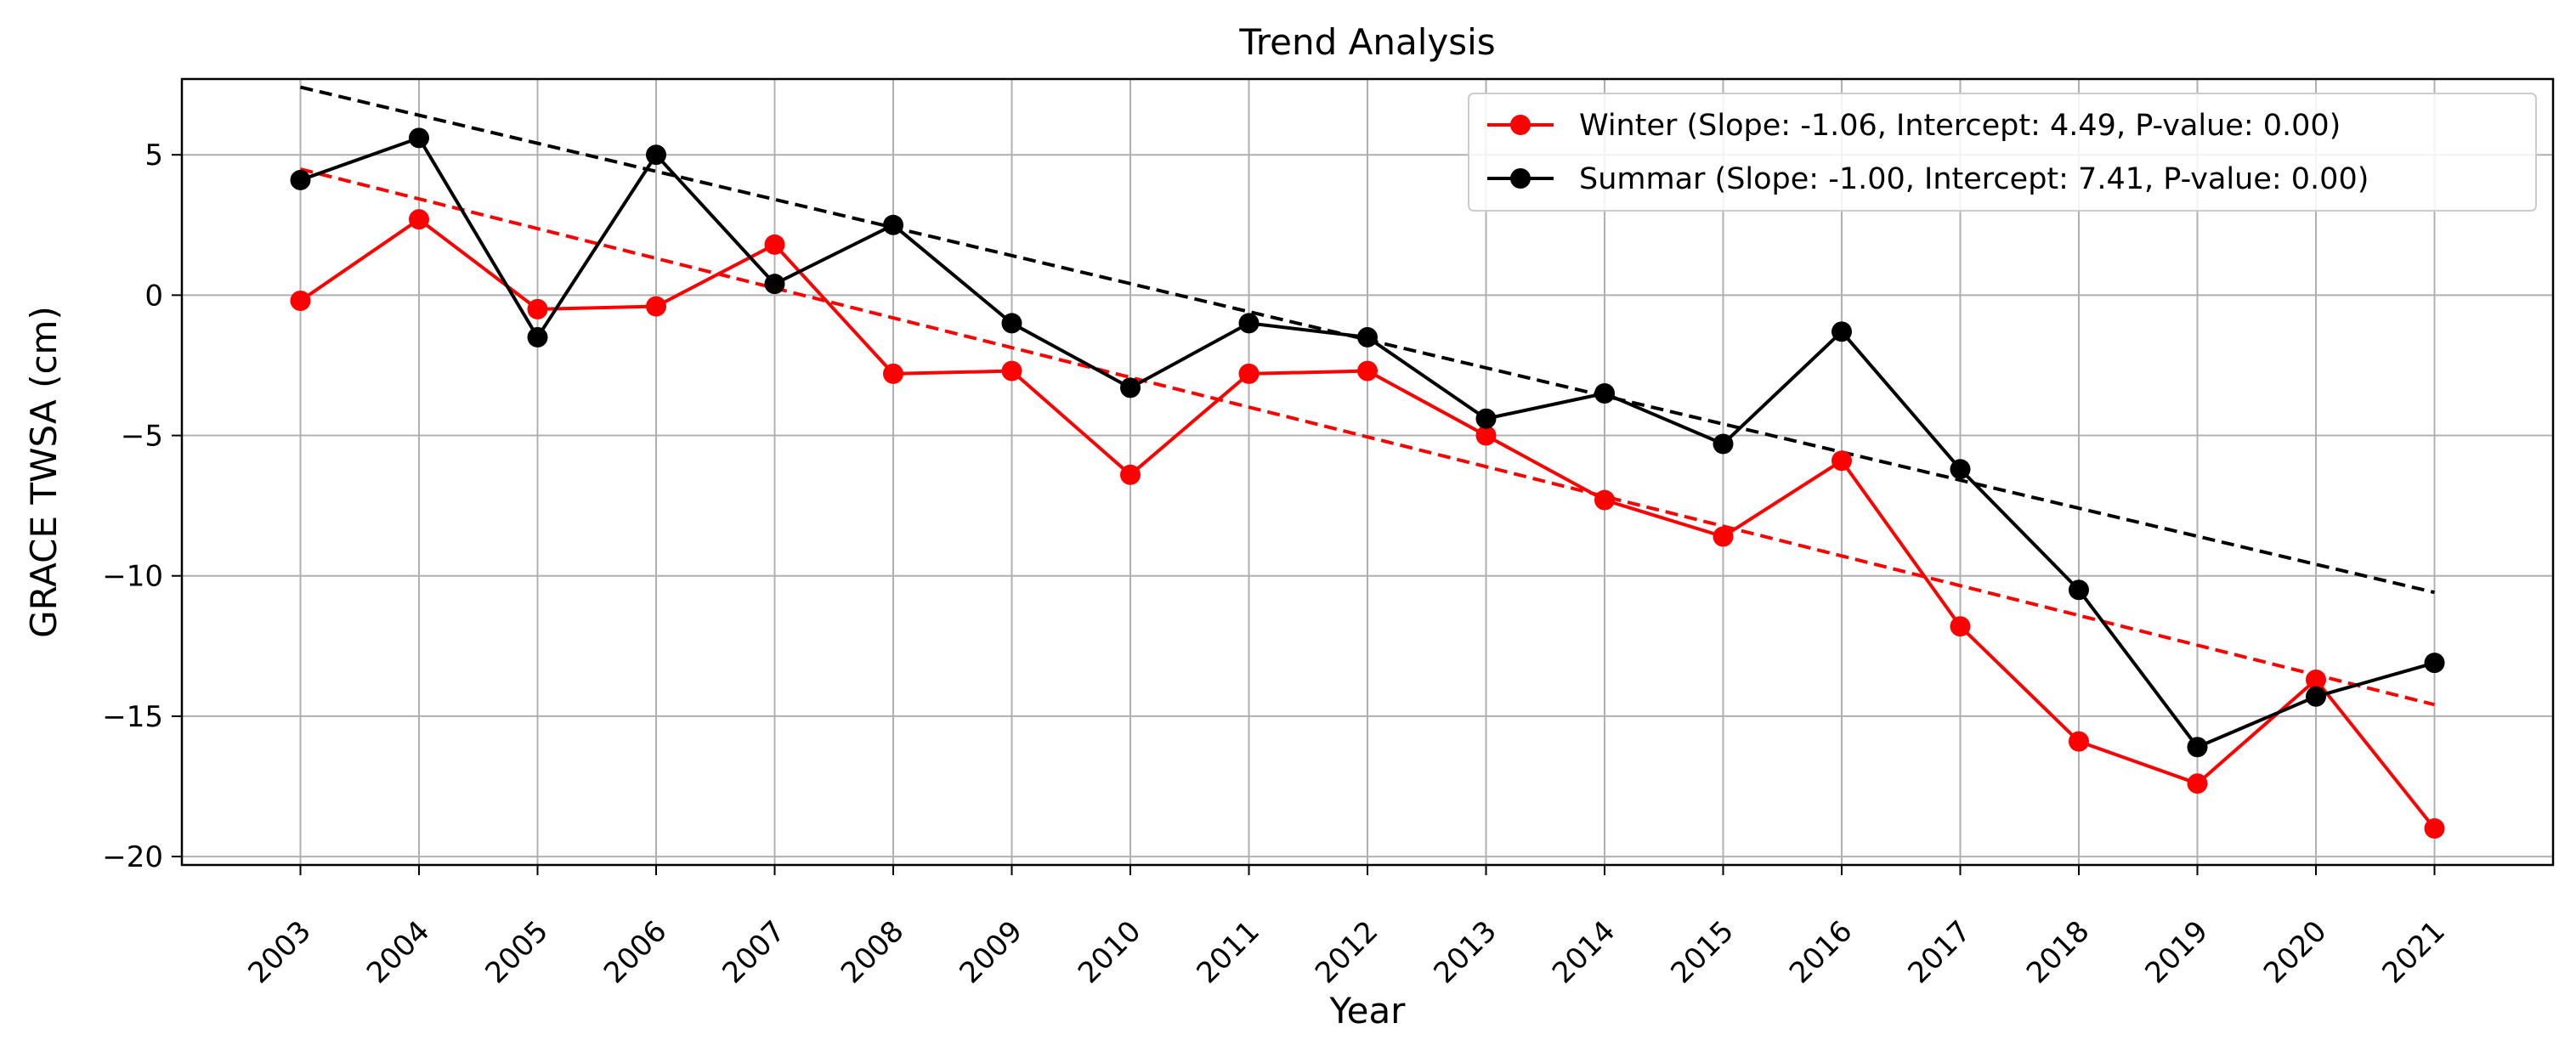  I want to click on x-tick-label: 2005, so click(516, 952).